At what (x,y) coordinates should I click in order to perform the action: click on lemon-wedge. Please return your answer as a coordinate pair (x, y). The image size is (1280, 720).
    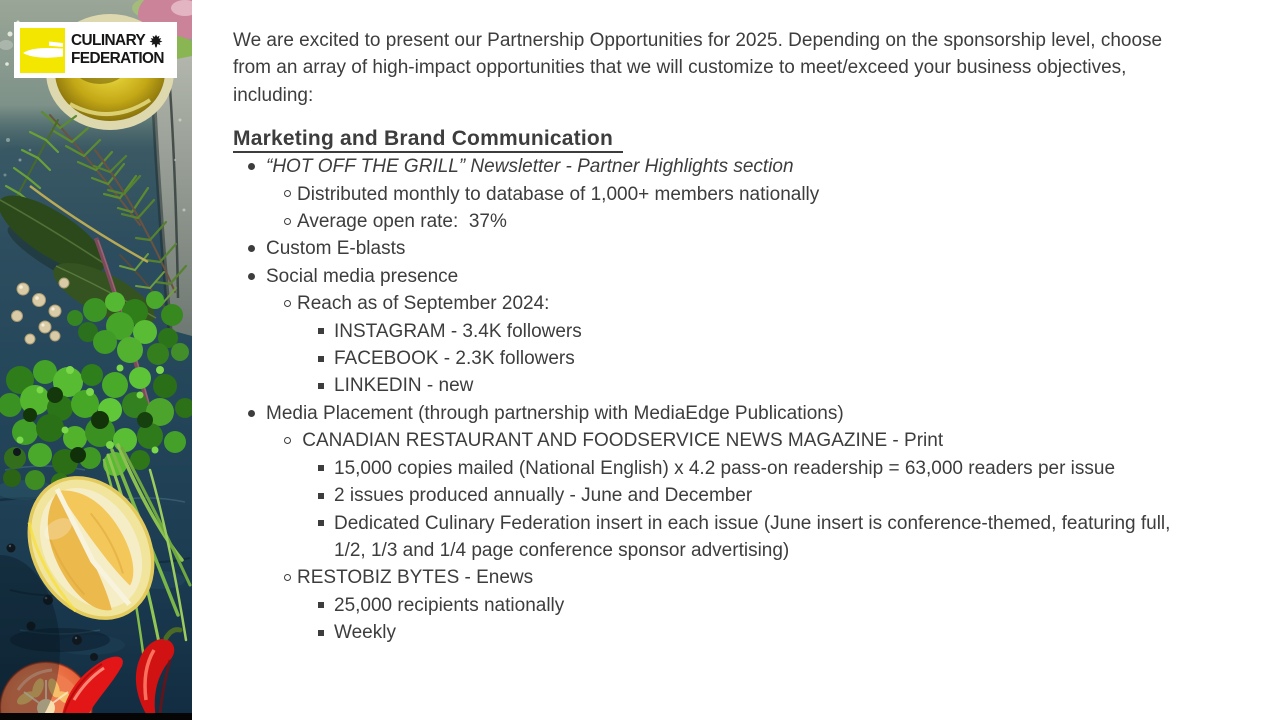
    Looking at the image, I should click on (82, 564).